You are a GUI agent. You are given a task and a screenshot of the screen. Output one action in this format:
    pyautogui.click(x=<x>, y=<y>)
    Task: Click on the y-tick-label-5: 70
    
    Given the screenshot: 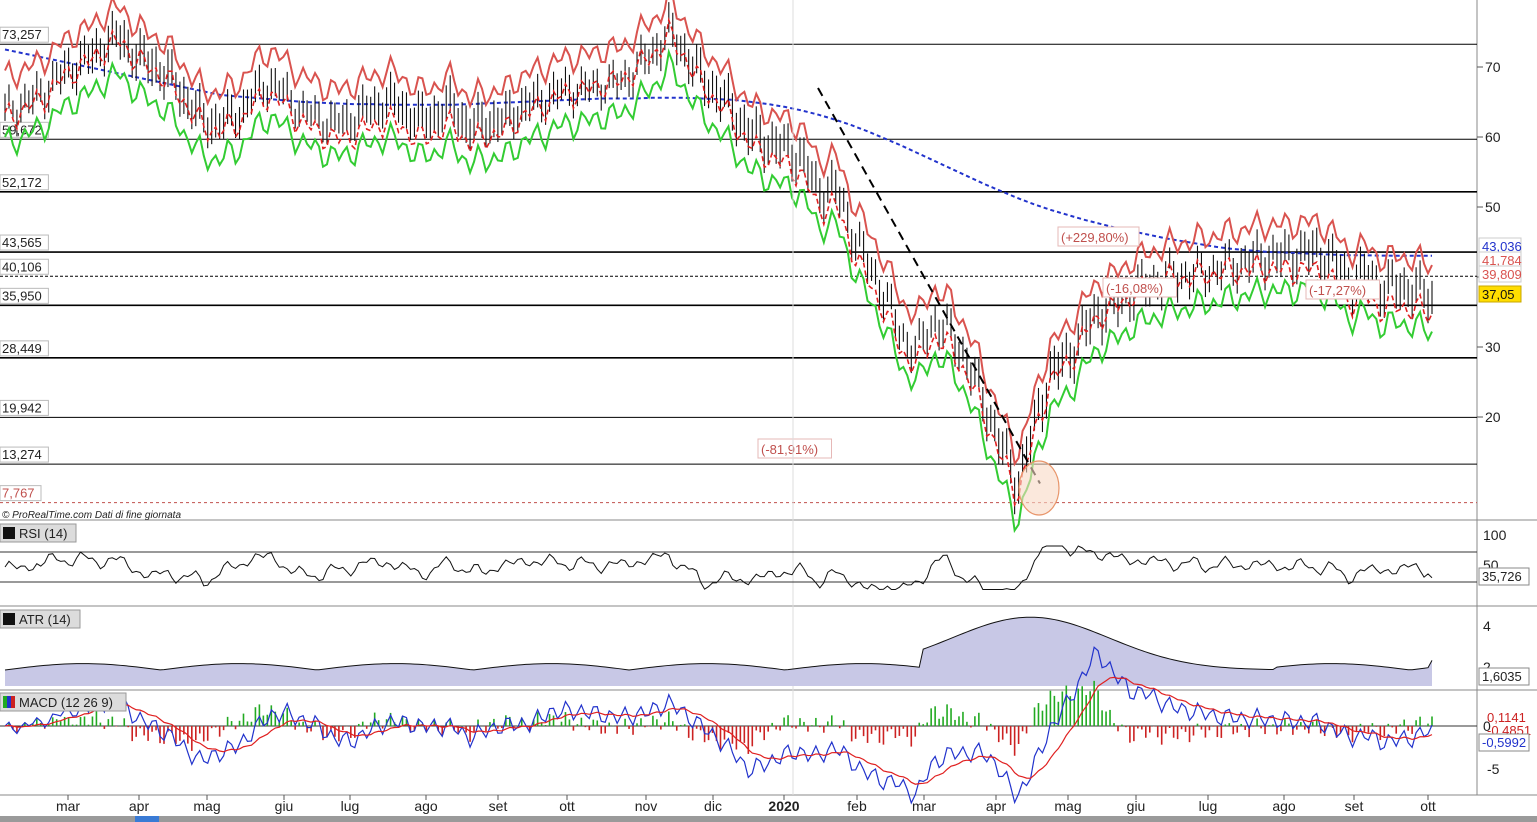 What is the action you would take?
    pyautogui.click(x=1493, y=67)
    